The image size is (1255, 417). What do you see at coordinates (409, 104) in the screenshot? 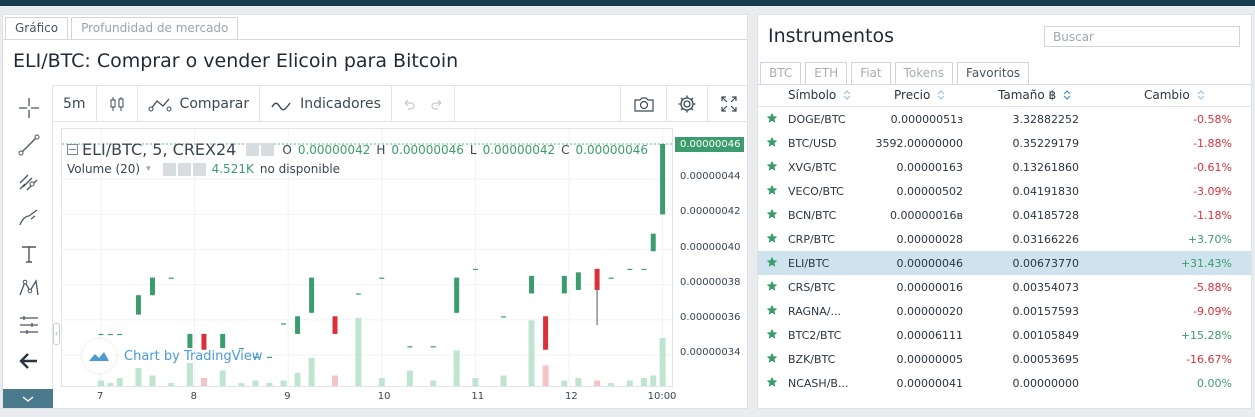
I see `undo-icon` at bounding box center [409, 104].